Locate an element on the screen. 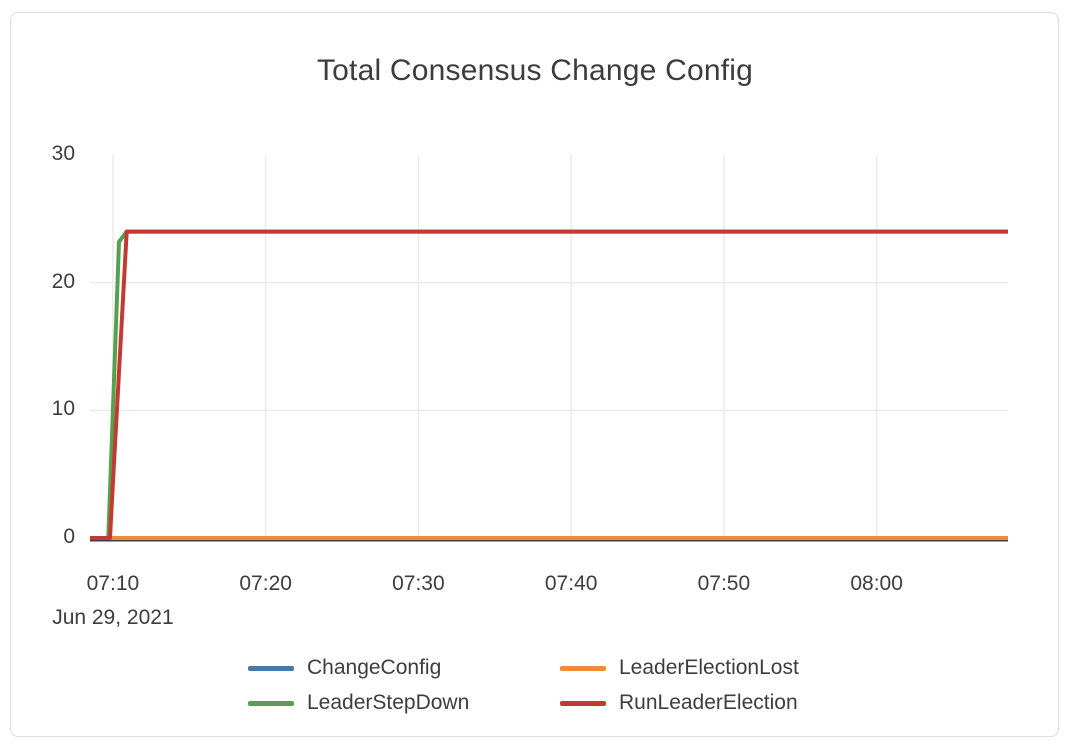 The image size is (1070, 748). x-tick-label: 08:00 is located at coordinates (876, 583).